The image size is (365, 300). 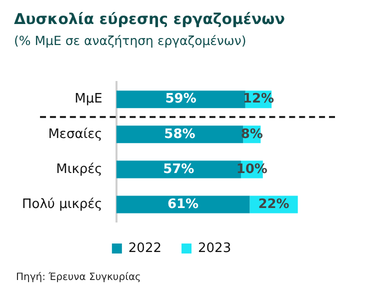 I want to click on chart-subtitle: (% ΜμΕ σε αναζήτηση εργαζομένων), so click(x=130, y=40).